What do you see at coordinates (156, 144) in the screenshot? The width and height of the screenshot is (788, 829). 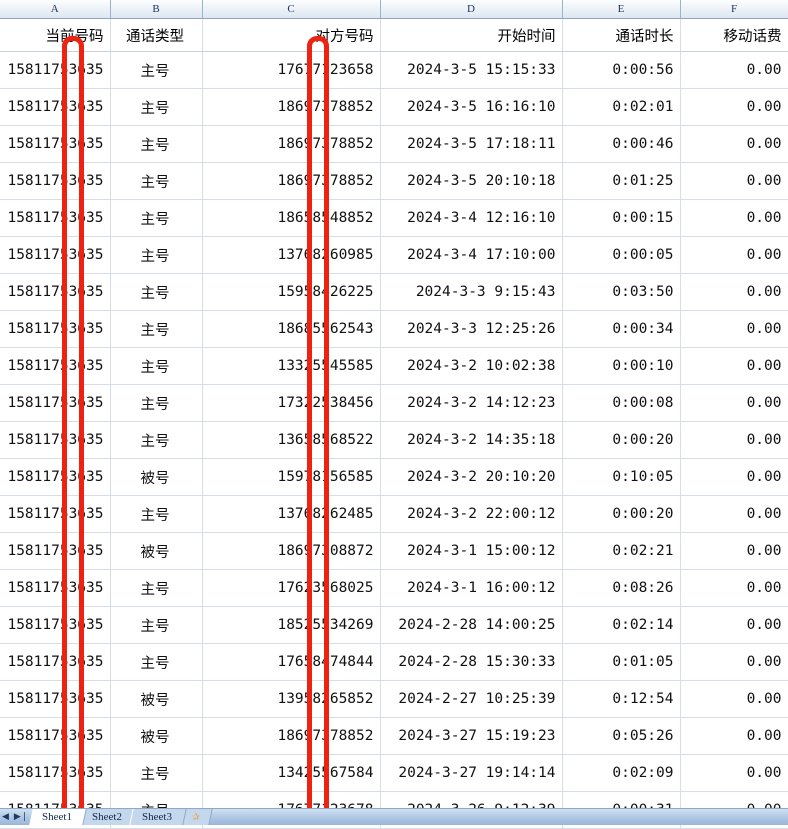 I see `cell-B4: 主号` at bounding box center [156, 144].